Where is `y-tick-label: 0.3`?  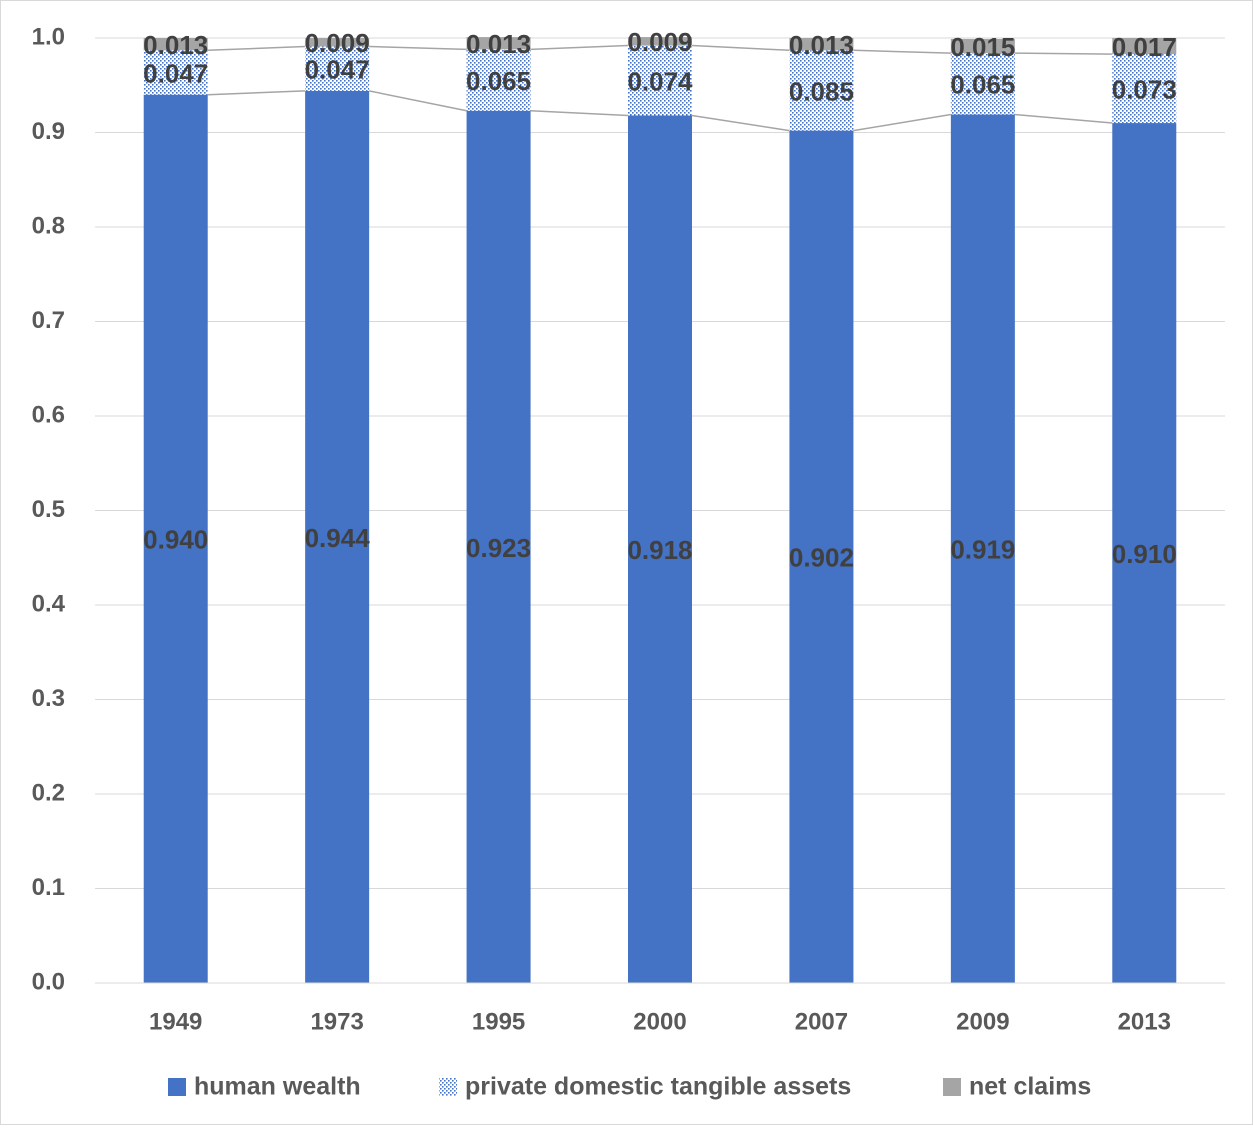
y-tick-label: 0.3 is located at coordinates (48, 698).